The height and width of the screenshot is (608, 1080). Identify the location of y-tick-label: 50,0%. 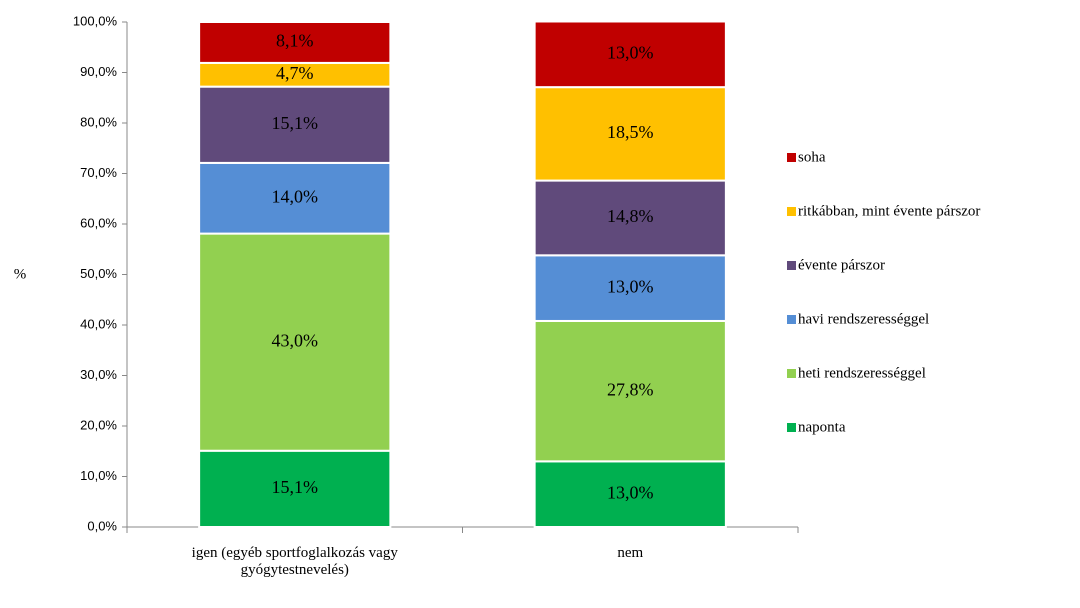
(98, 273).